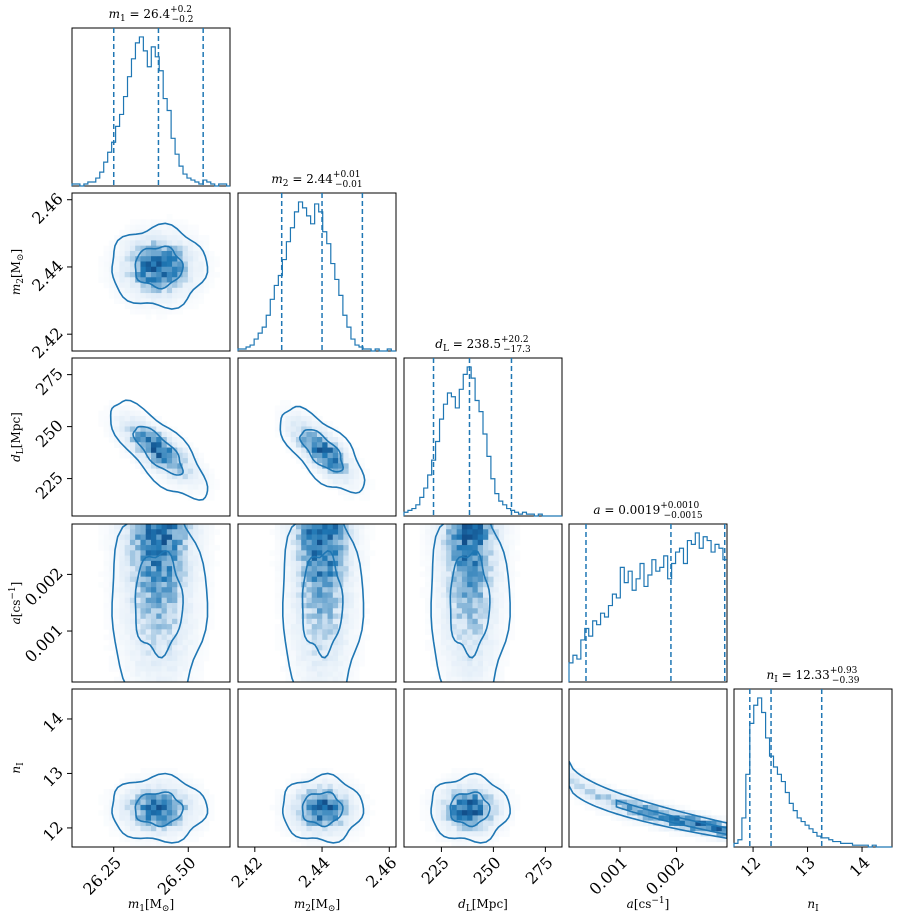 The width and height of the screenshot is (900, 921). I want to click on contour-outer, so click(160, 266).